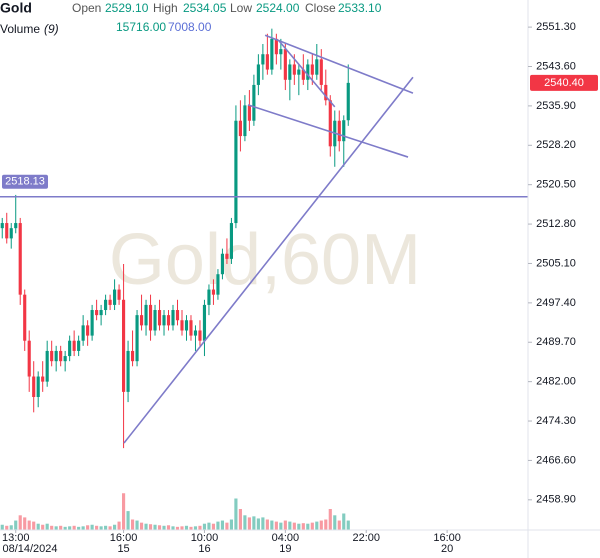  What do you see at coordinates (51, 29) in the screenshot?
I see `volume-period: (9)` at bounding box center [51, 29].